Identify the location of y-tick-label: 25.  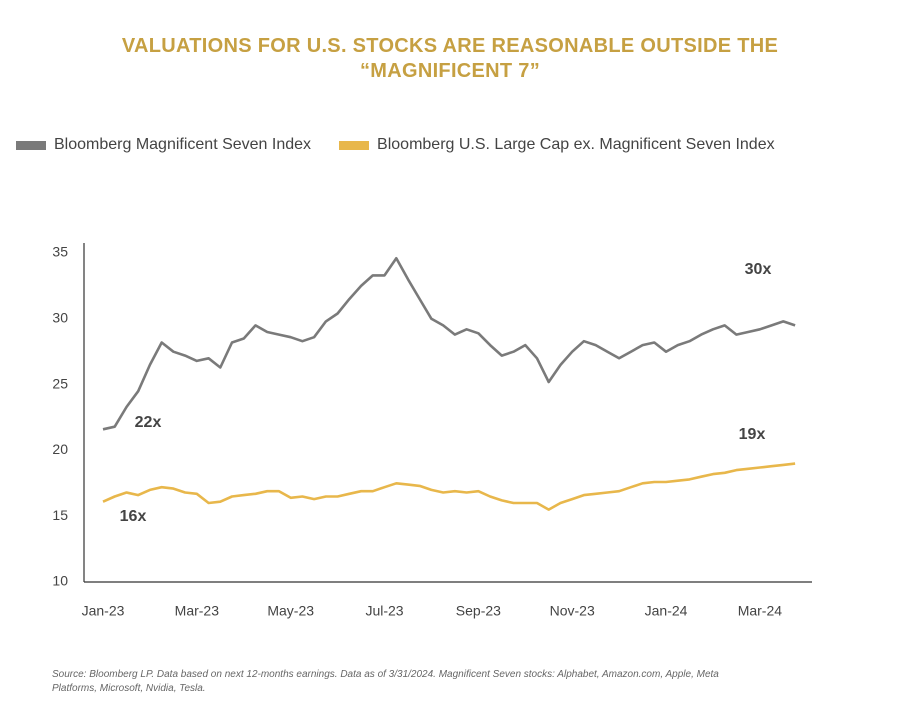
(60, 383).